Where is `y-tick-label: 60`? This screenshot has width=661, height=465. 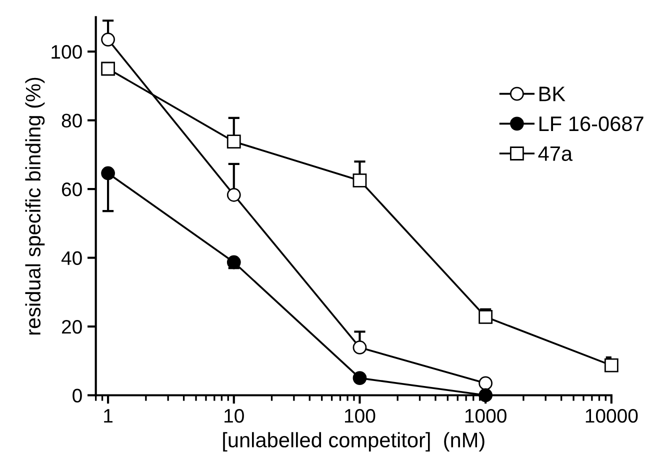
y-tick-label: 60 is located at coordinates (72, 189).